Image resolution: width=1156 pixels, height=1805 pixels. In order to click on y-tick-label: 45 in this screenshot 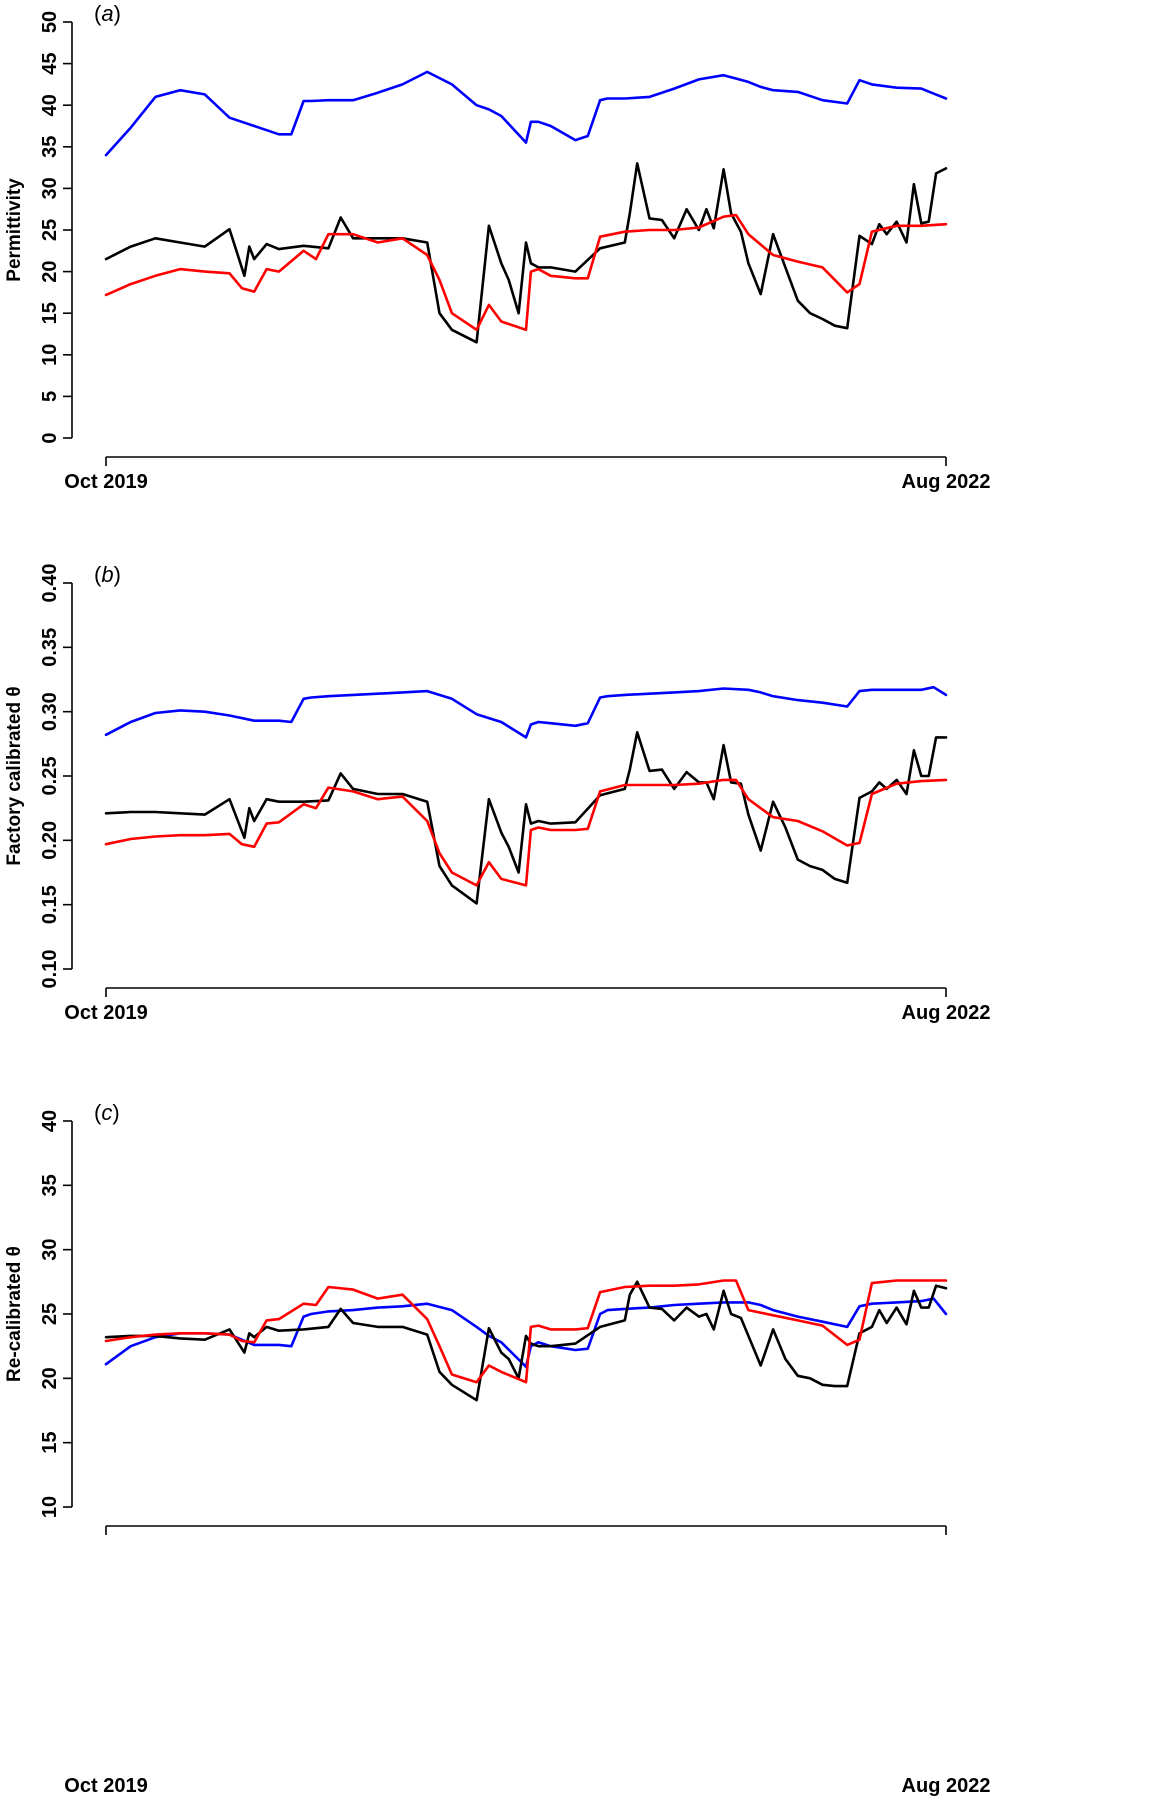, I will do `click(50, 63)`.